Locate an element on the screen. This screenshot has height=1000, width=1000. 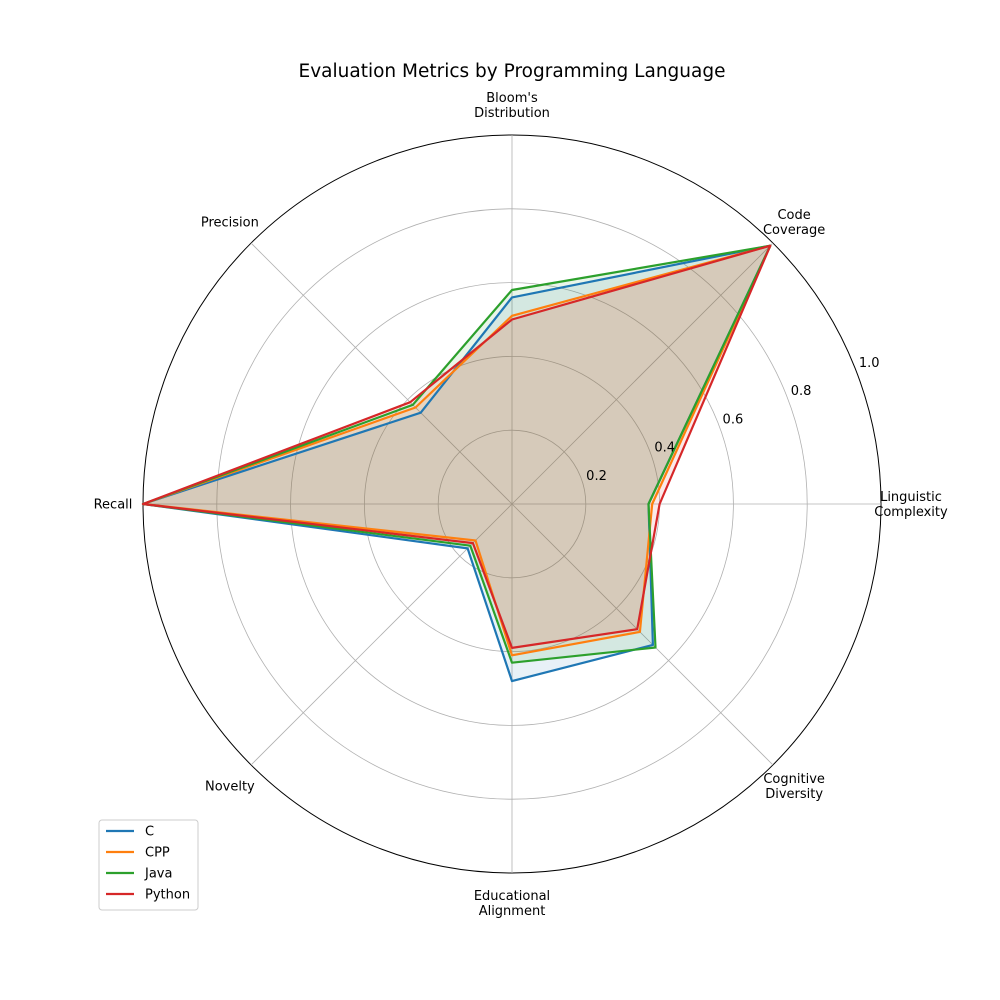
legend: C CPP Java Python is located at coordinates (148, 865).